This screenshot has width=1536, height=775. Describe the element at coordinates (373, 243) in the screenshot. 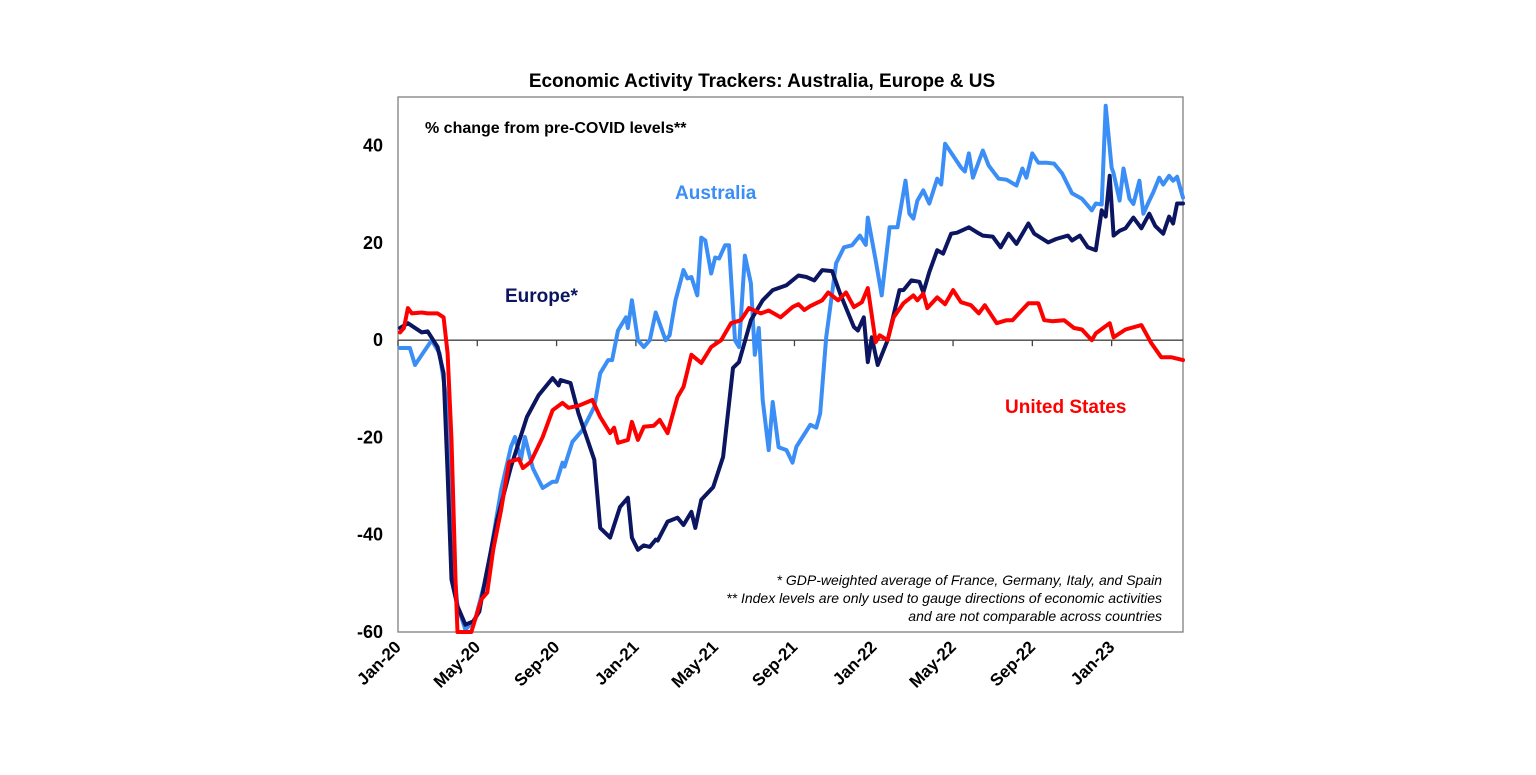

I see `y-tick-label: 20` at that location.